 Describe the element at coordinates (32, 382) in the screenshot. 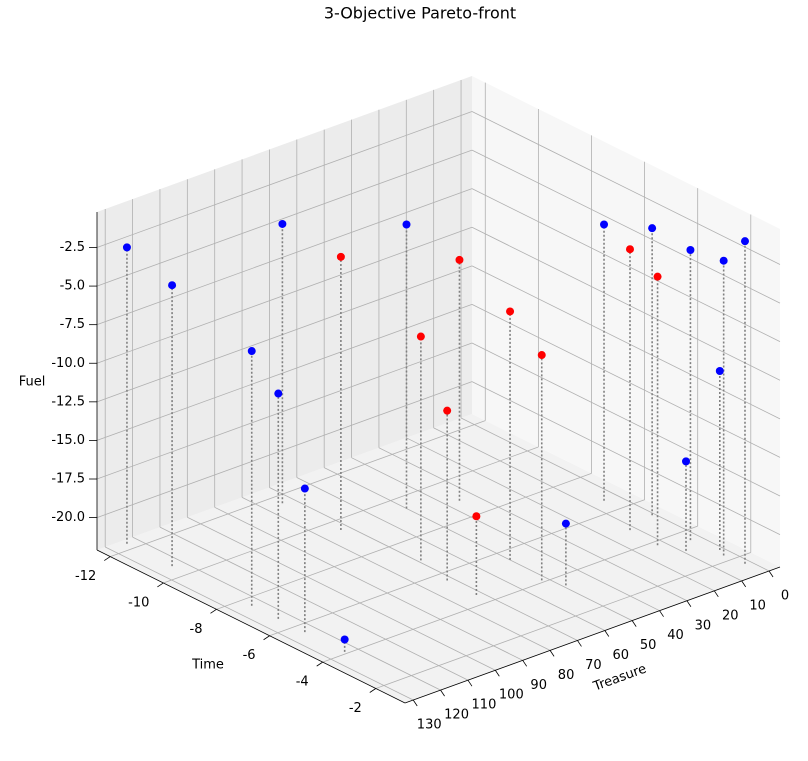

I see `z-axis-label: Fuel` at that location.